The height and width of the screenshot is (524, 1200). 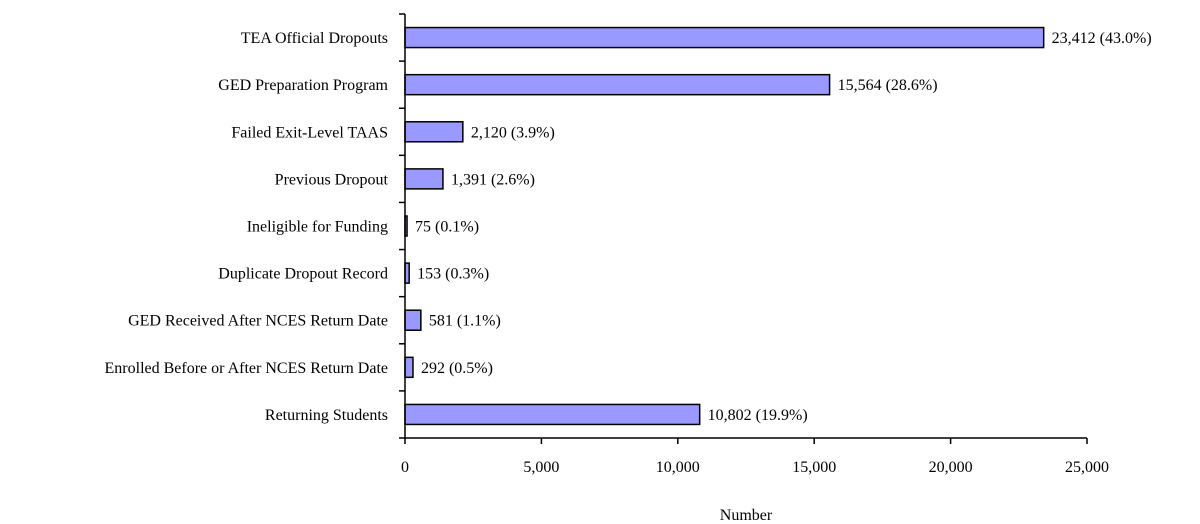 What do you see at coordinates (951, 467) in the screenshot?
I see `x-tick-label-4: 20,000` at bounding box center [951, 467].